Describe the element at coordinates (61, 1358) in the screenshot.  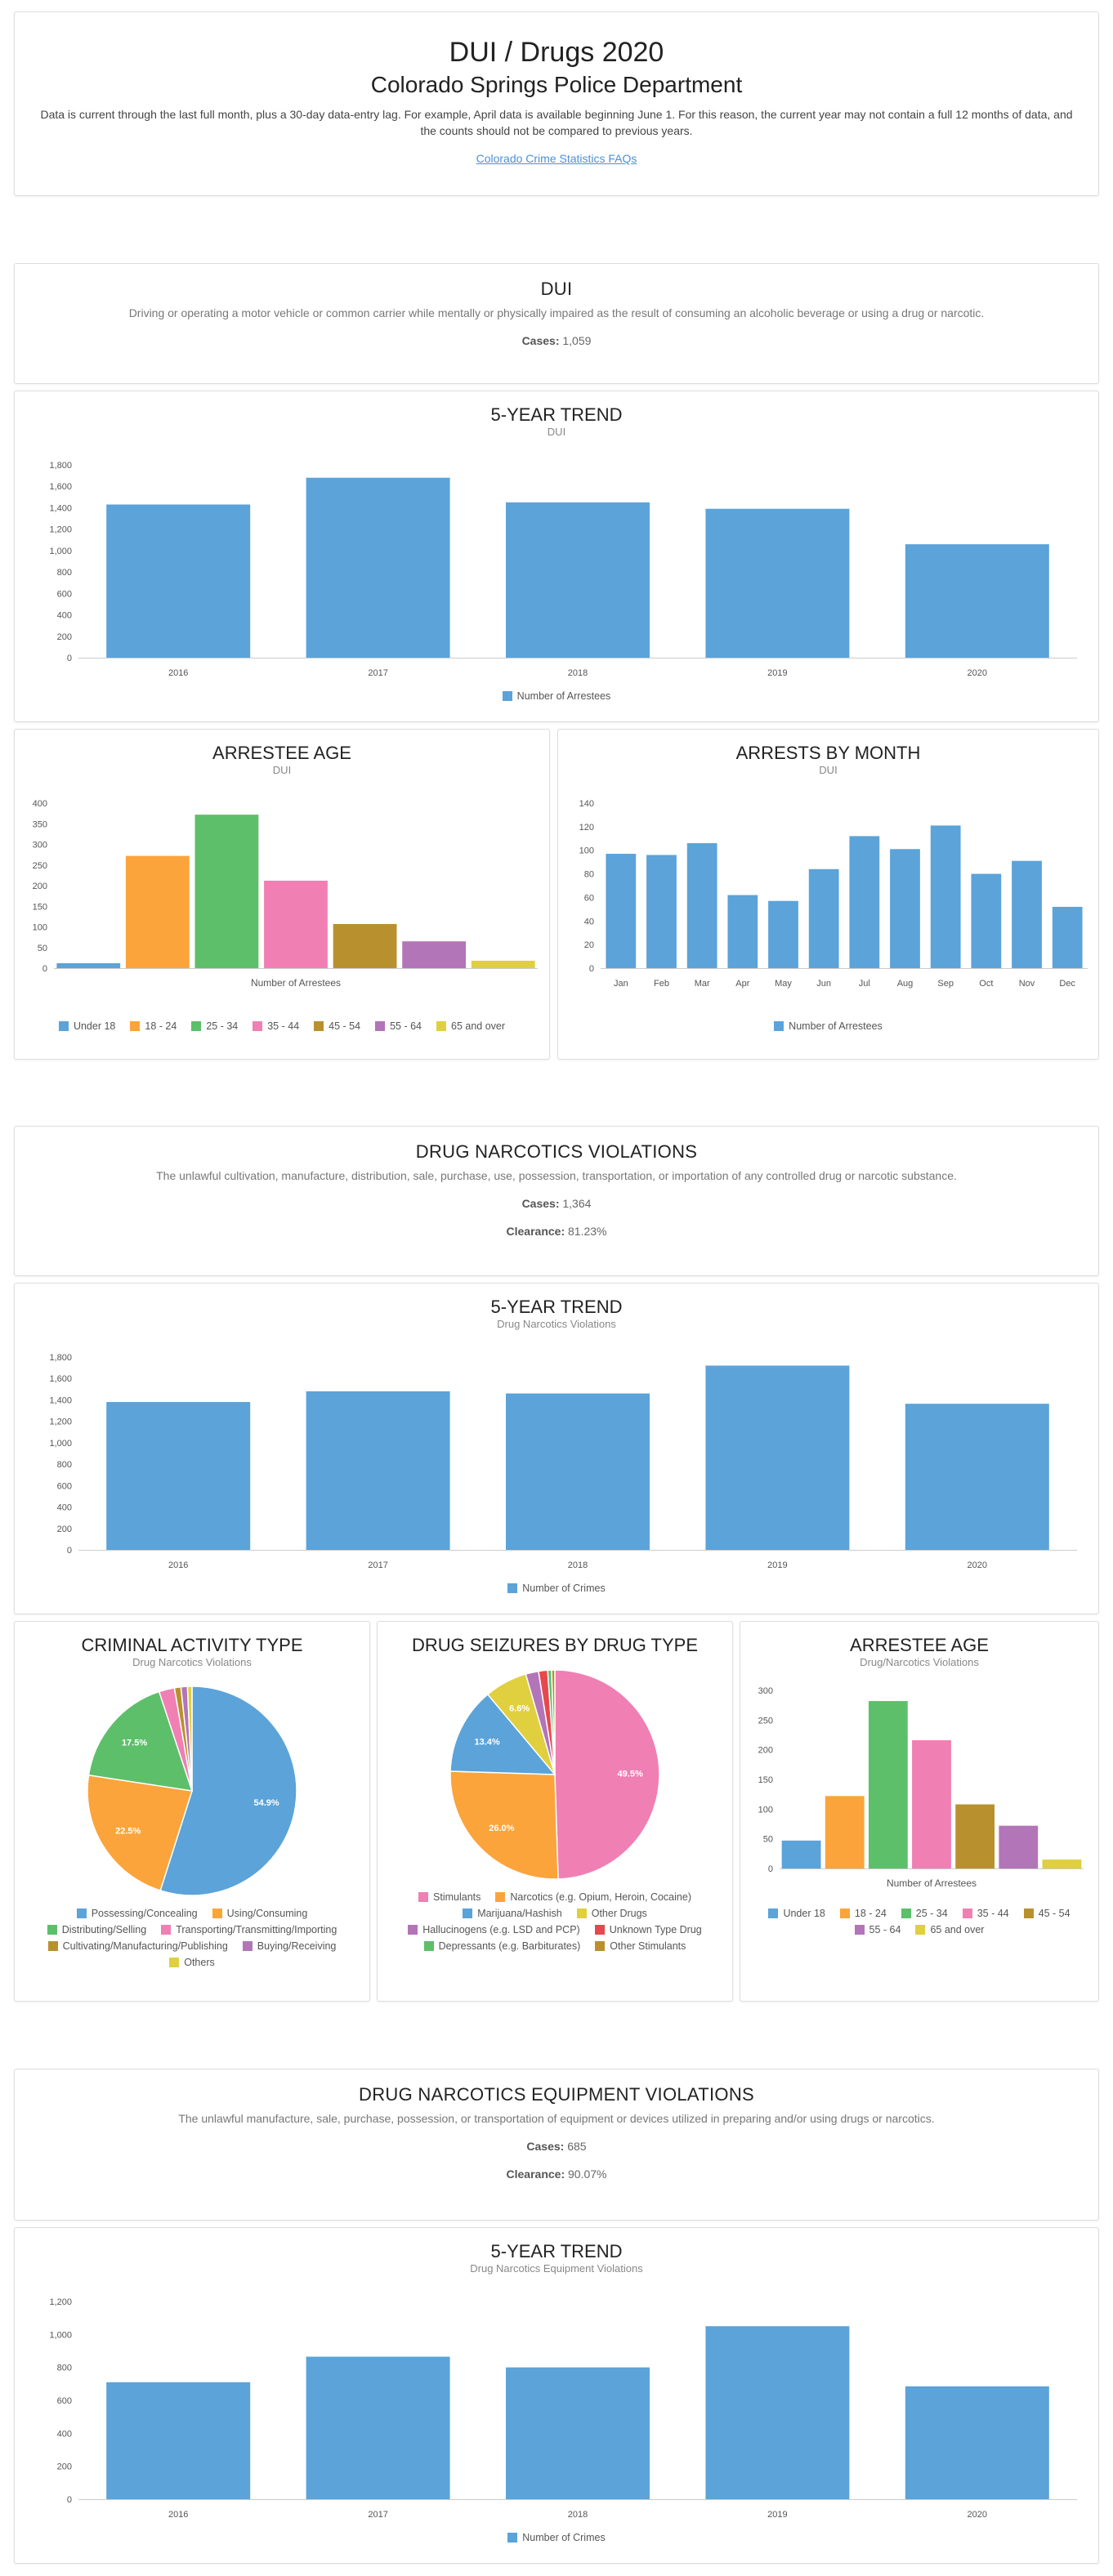
I see `y-tick-label: 1,800` at that location.